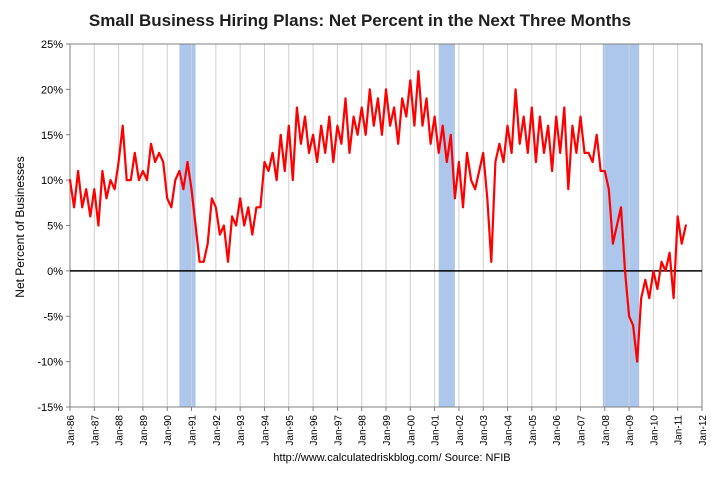 The image size is (720, 478). Describe the element at coordinates (654, 430) in the screenshot. I see `x-tick-label: Jan-10` at that location.